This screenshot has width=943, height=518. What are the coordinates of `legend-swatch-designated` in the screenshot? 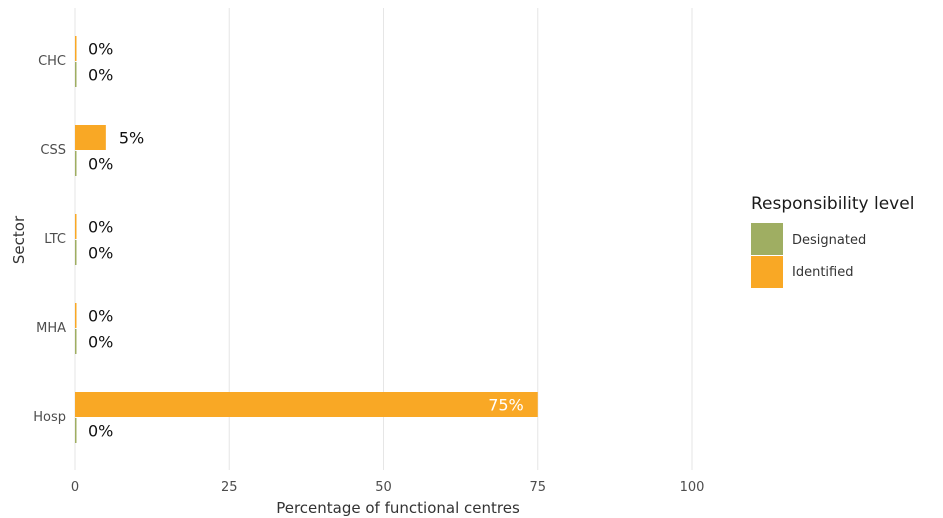 It's located at (767, 239).